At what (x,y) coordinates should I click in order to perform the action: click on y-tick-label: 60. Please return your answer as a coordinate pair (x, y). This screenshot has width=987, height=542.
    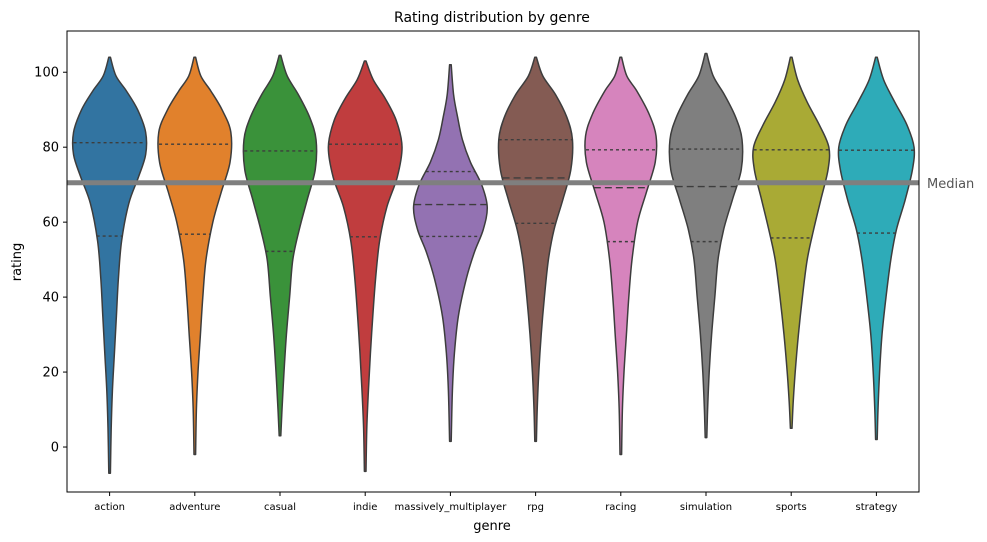
    Looking at the image, I should click on (50, 223).